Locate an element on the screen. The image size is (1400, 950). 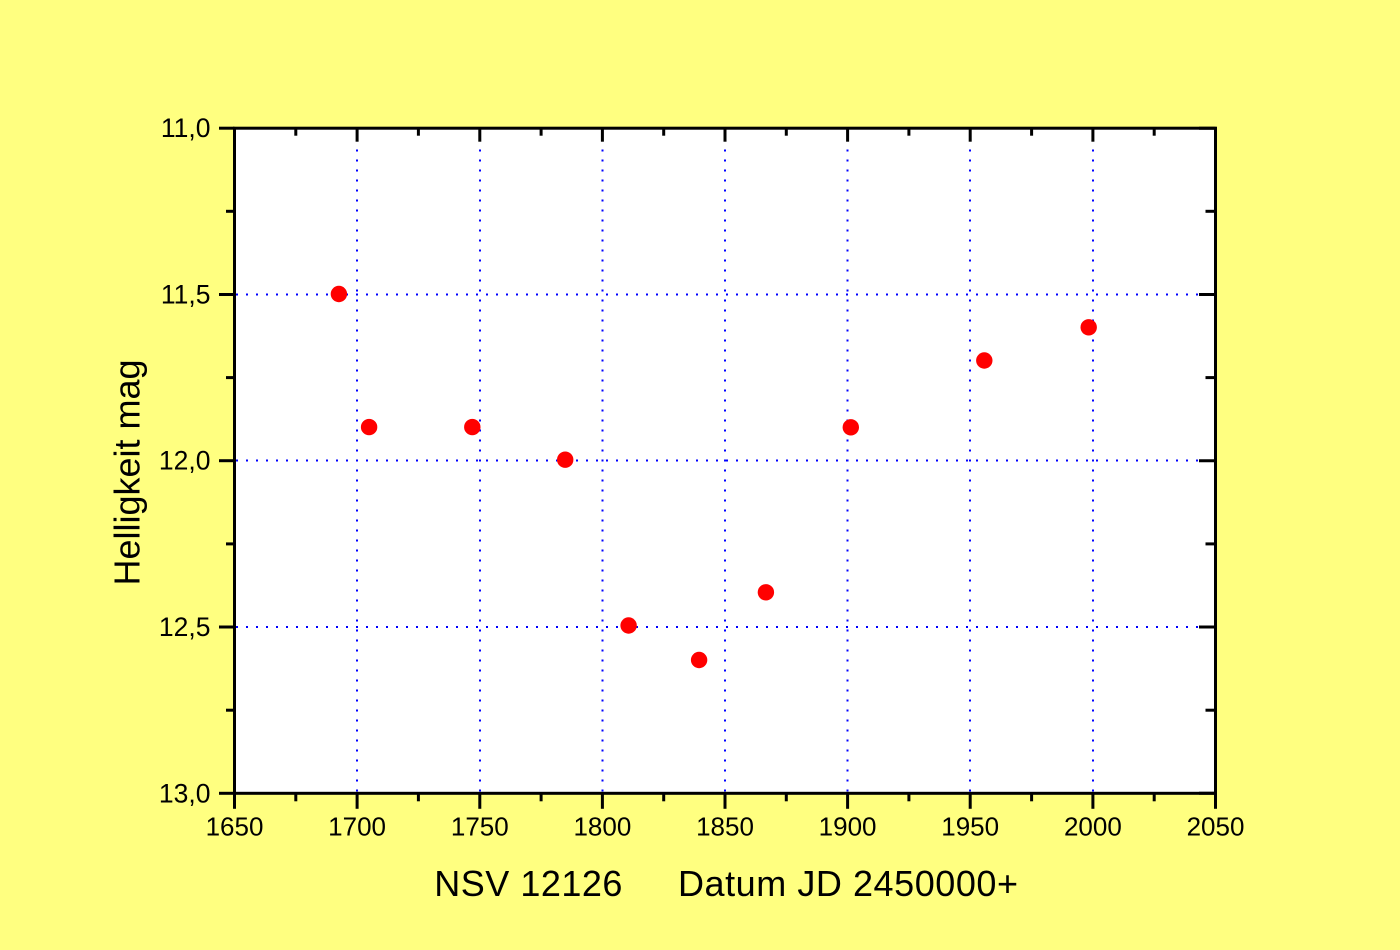
svg-text: 1800 is located at coordinates (602, 827).